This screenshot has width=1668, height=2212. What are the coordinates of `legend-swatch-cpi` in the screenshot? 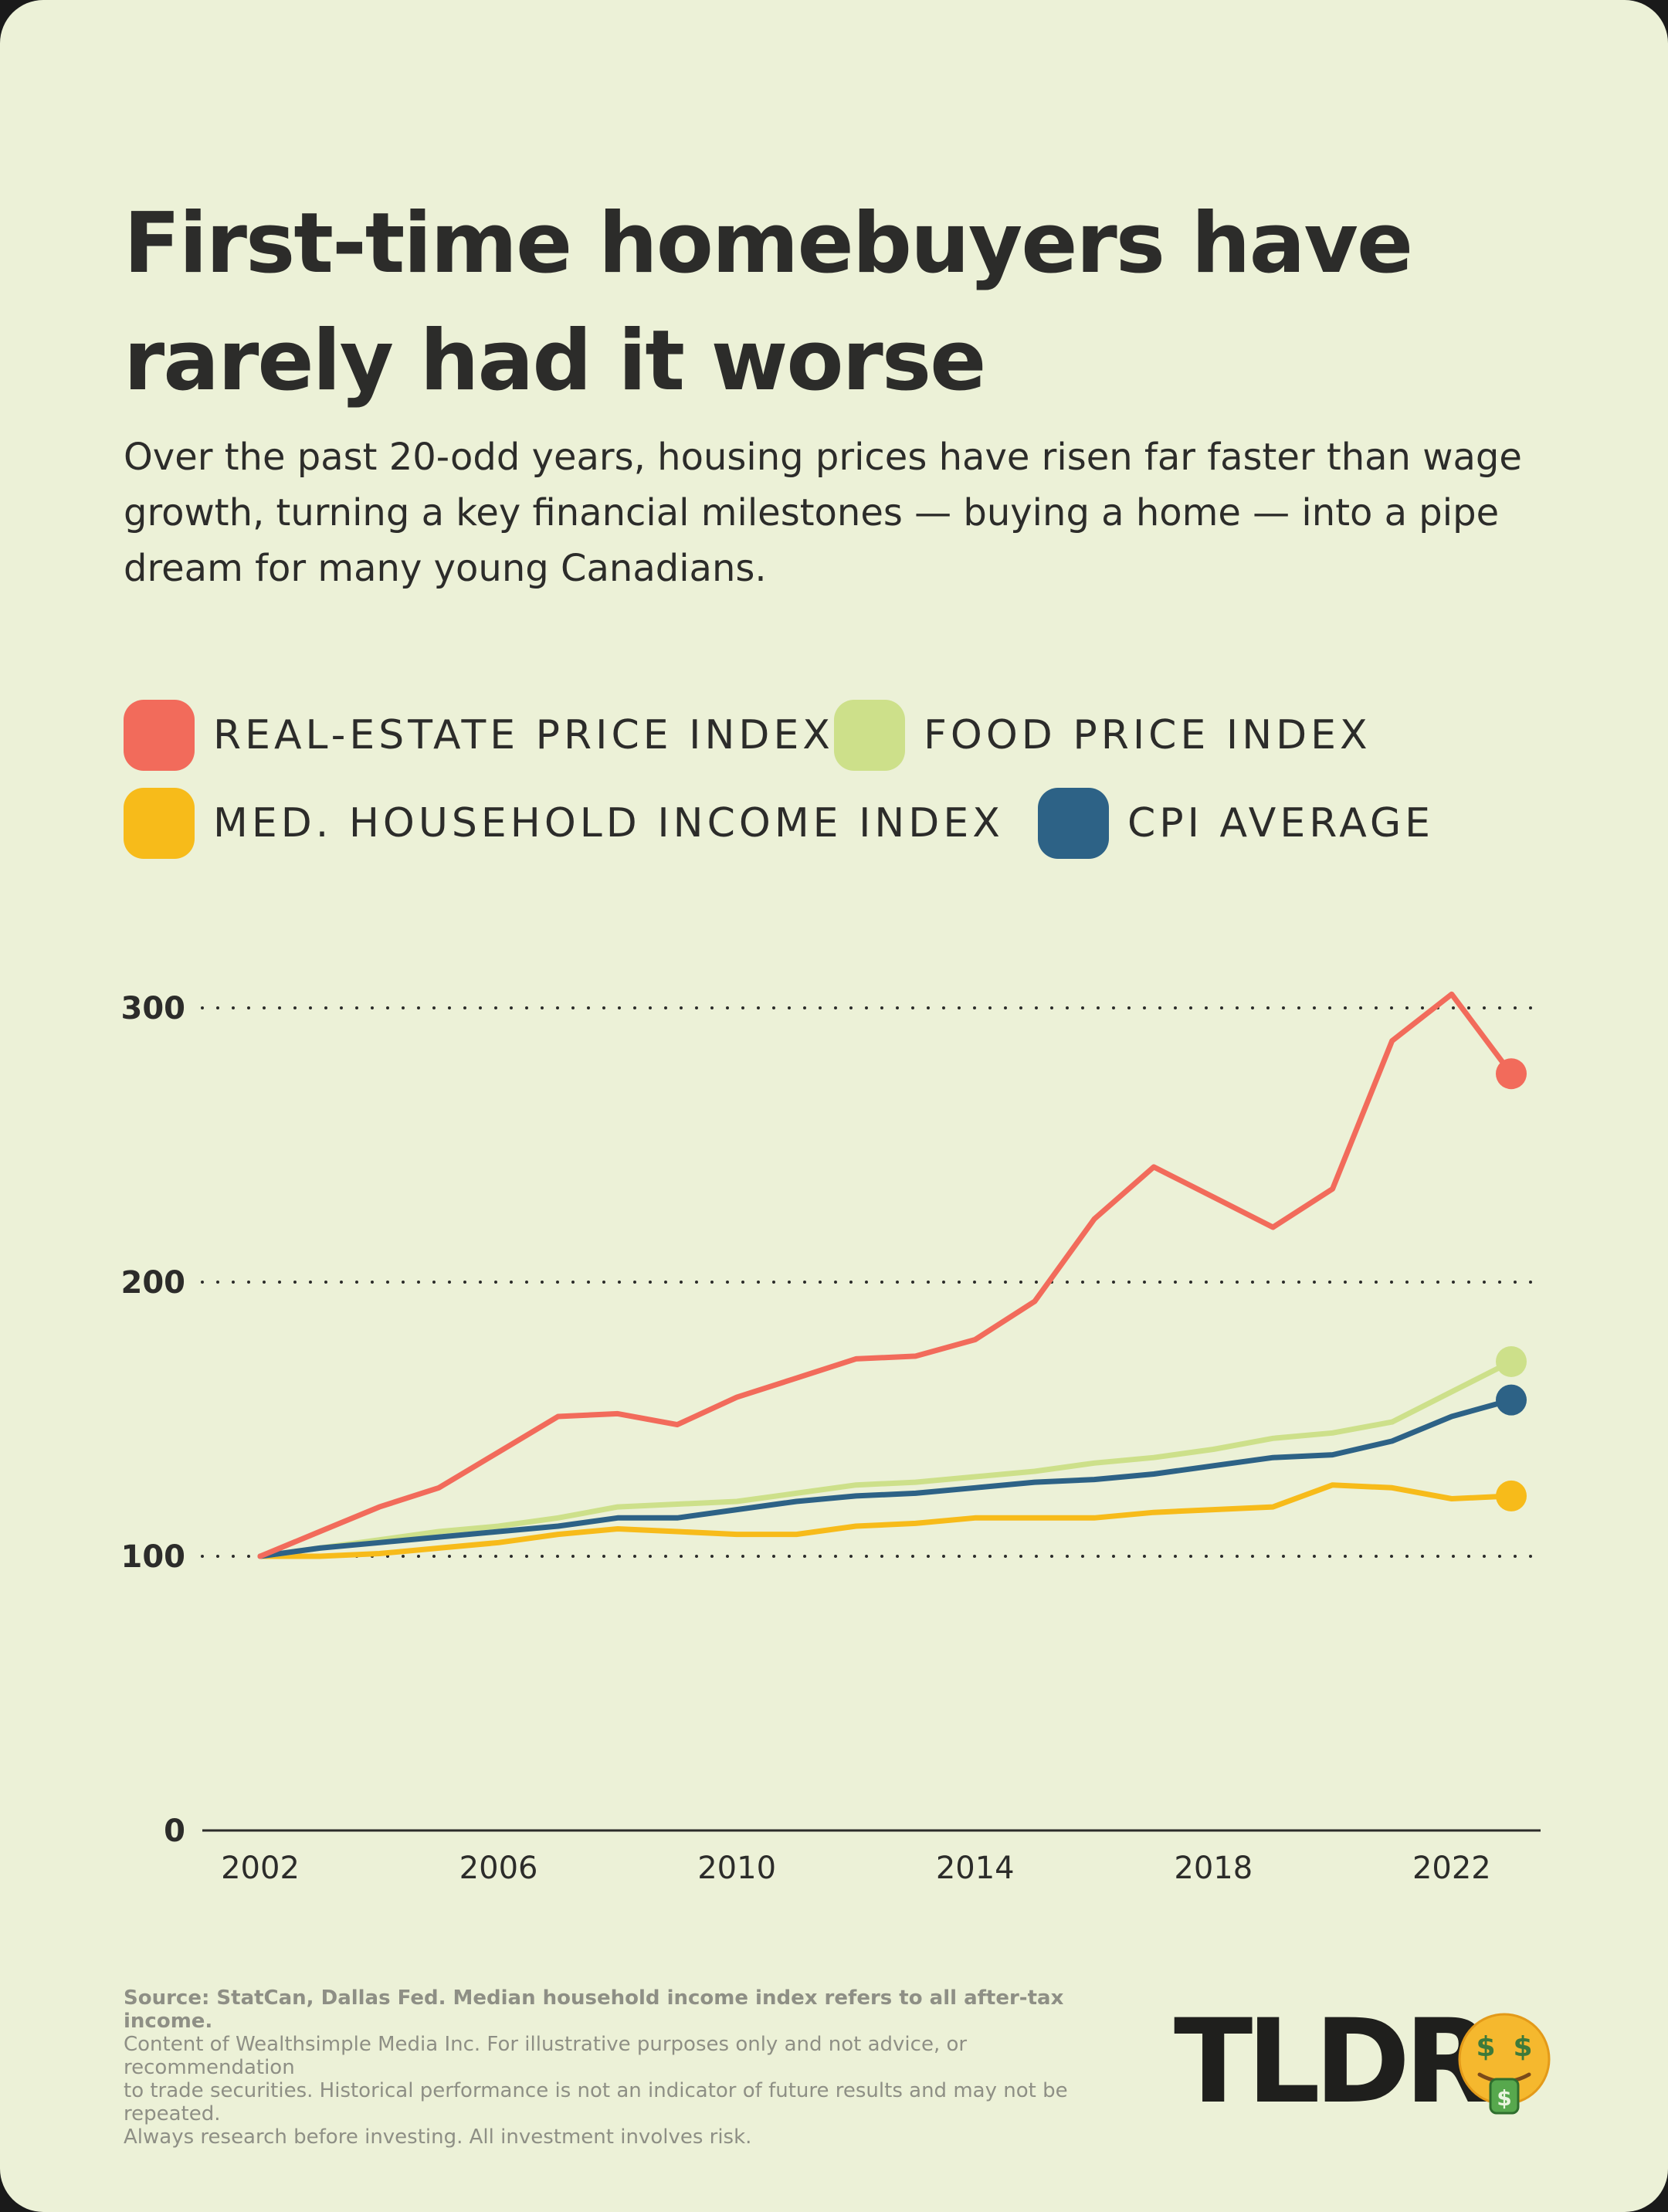 It's located at (1073, 823).